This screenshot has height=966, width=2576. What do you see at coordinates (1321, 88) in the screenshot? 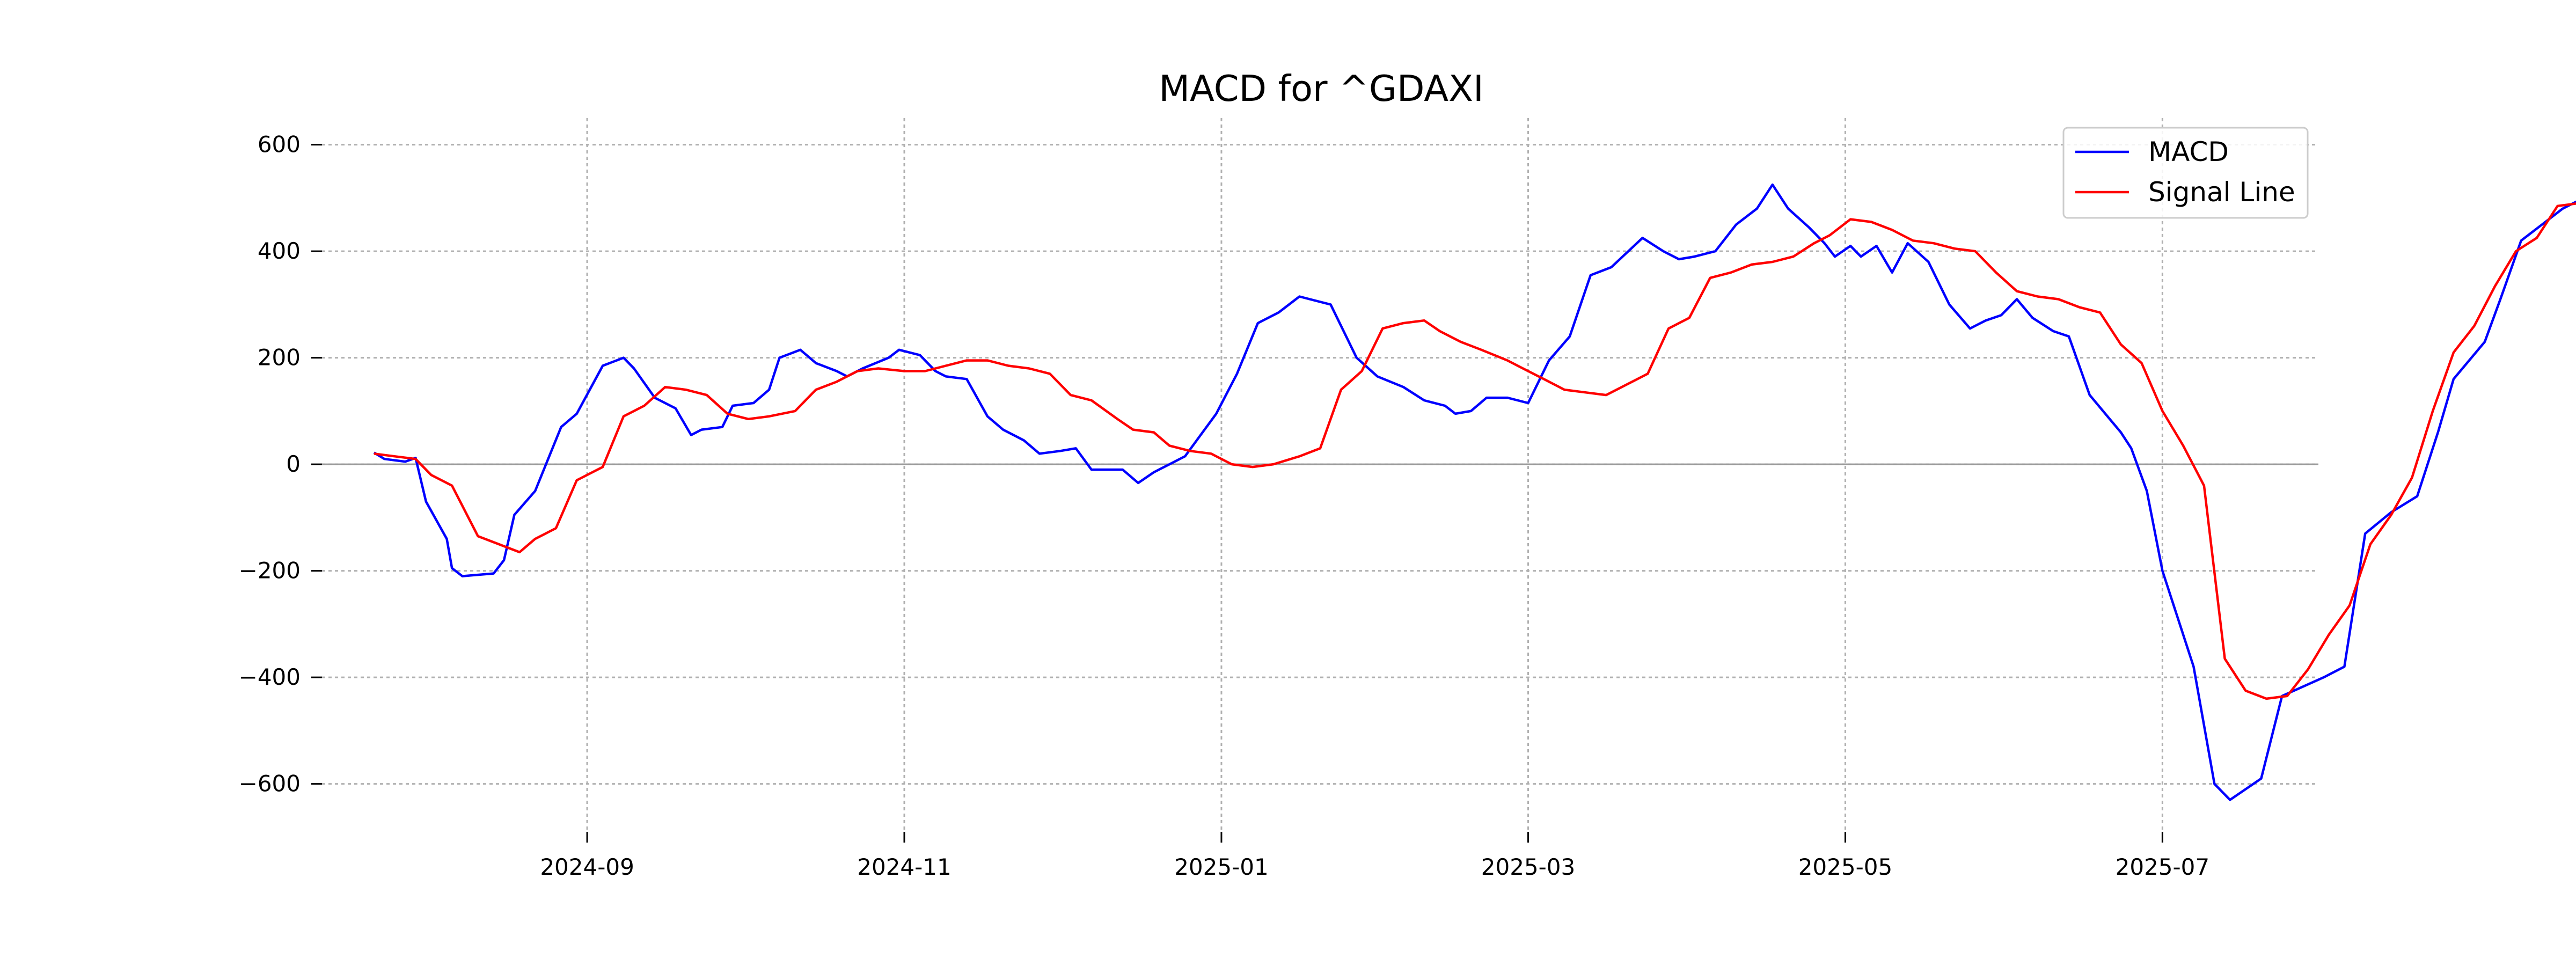
I see `chart-title: MACD for ^GDAXI` at bounding box center [1321, 88].